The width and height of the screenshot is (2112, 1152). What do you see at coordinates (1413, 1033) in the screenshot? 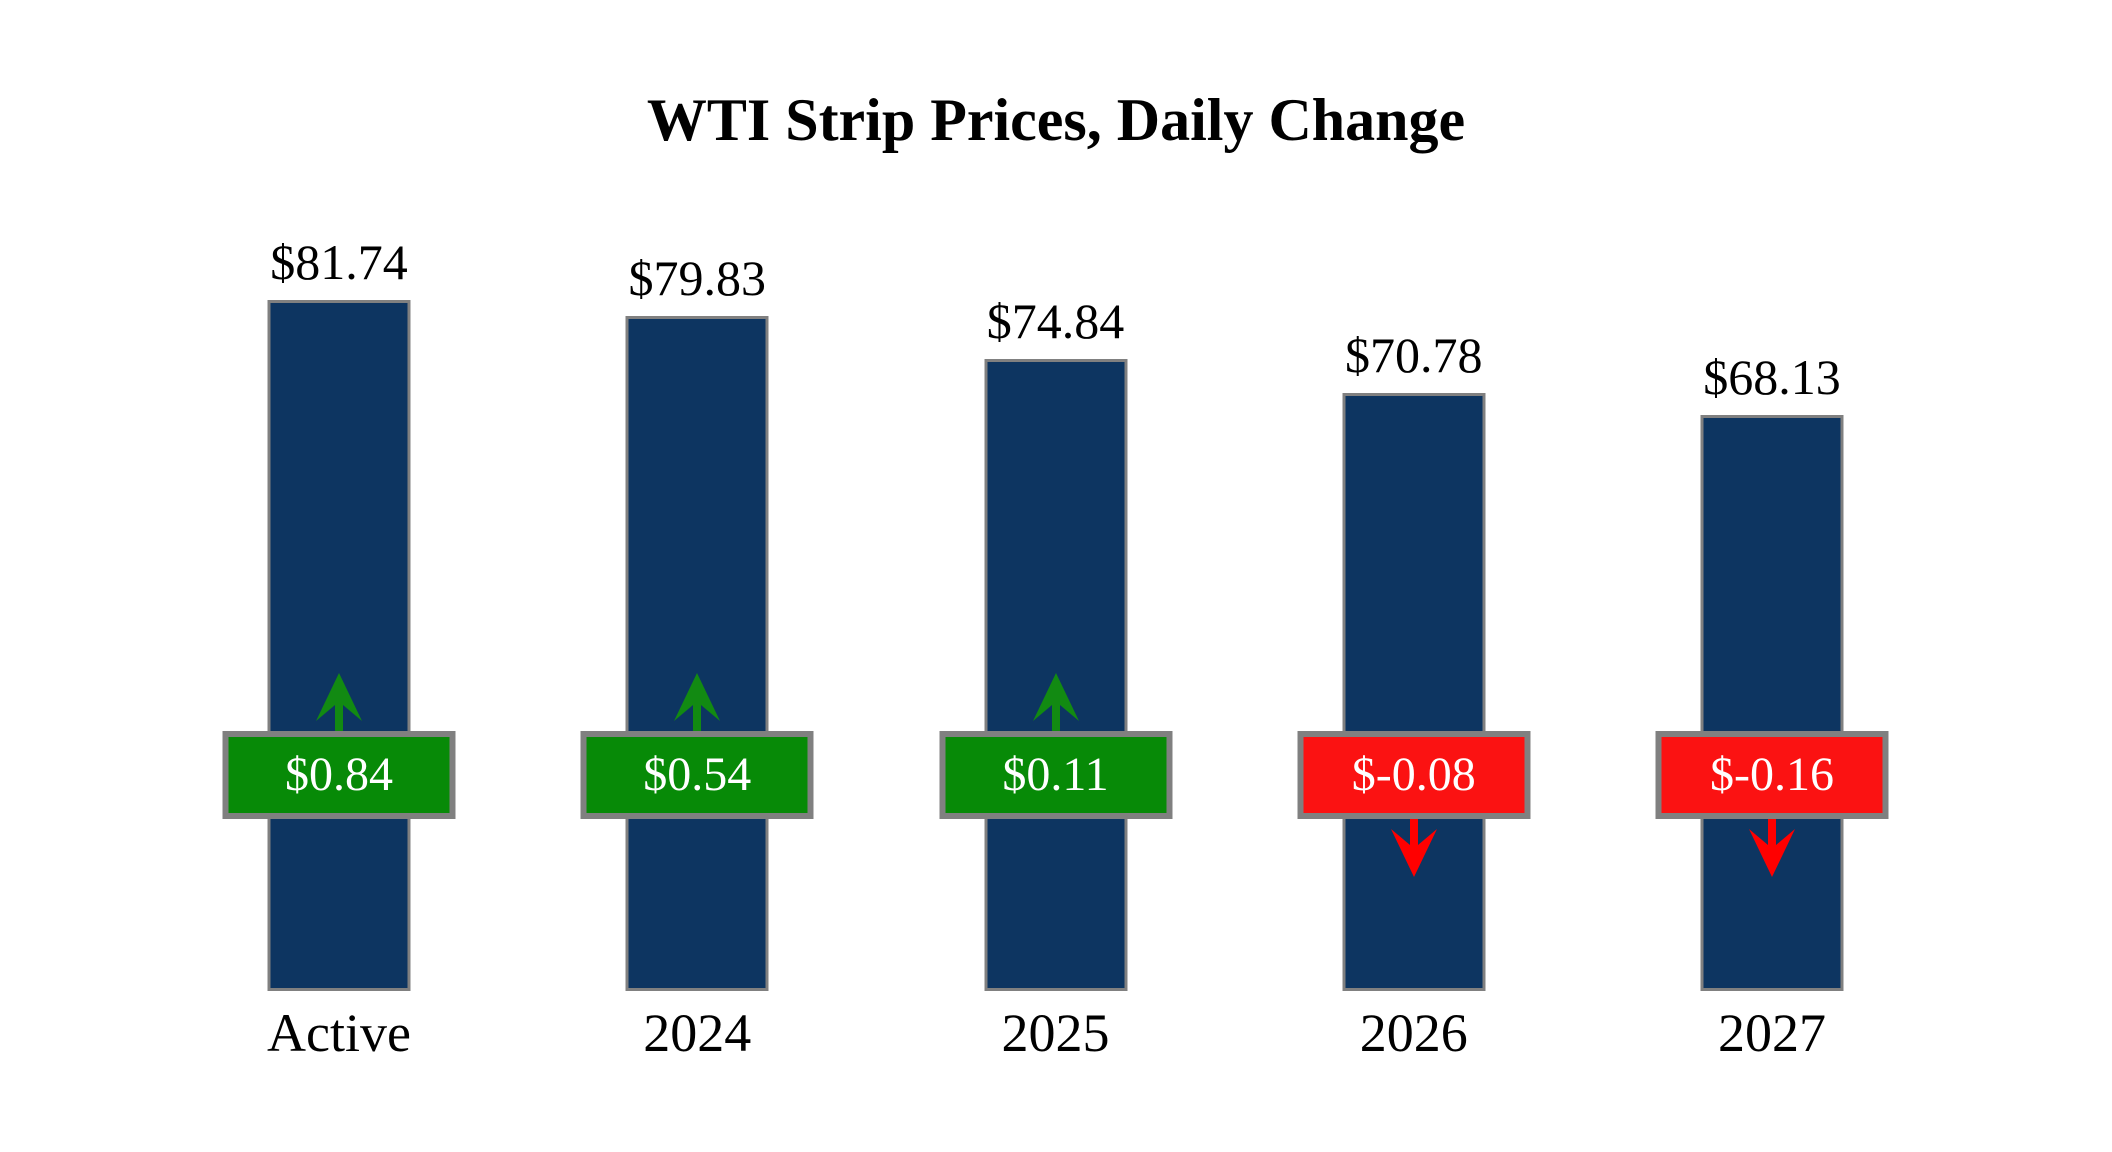
I see `category-label: 2026` at bounding box center [1413, 1033].